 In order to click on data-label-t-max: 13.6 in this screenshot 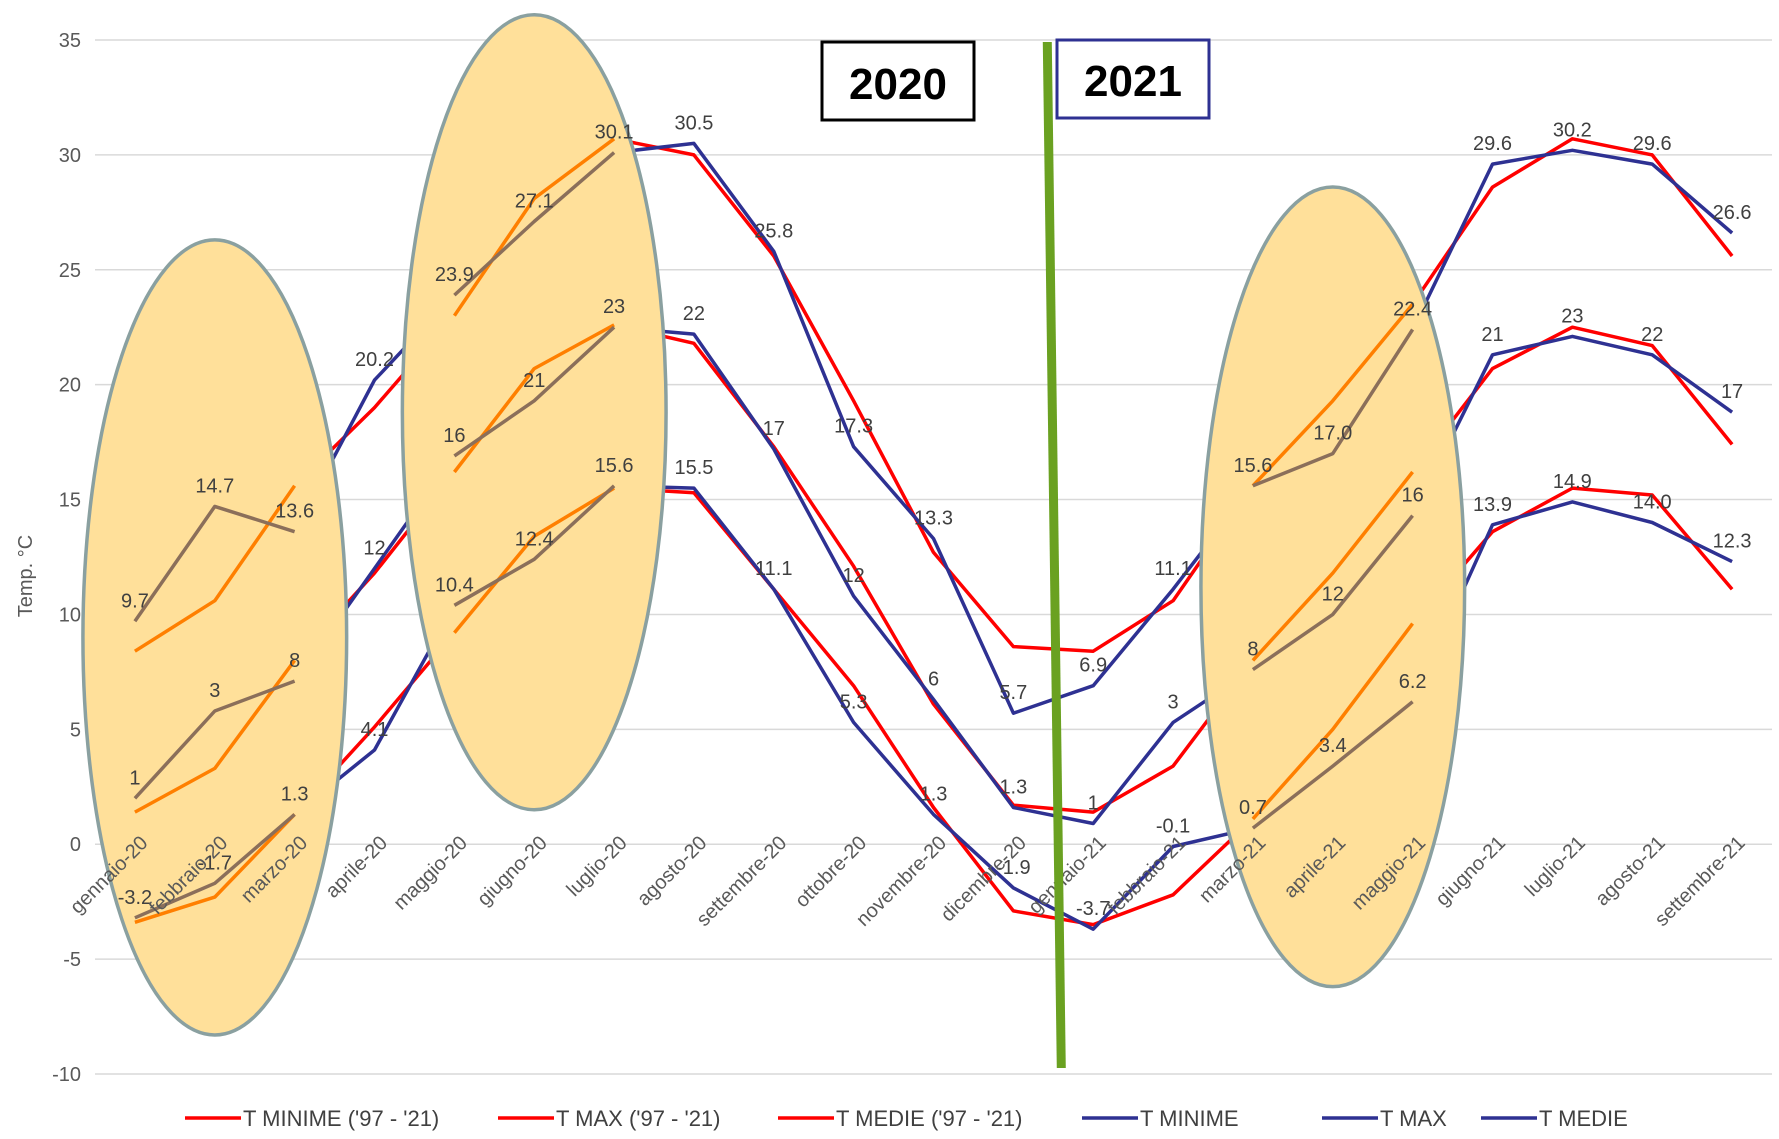, I will do `click(294, 512)`.